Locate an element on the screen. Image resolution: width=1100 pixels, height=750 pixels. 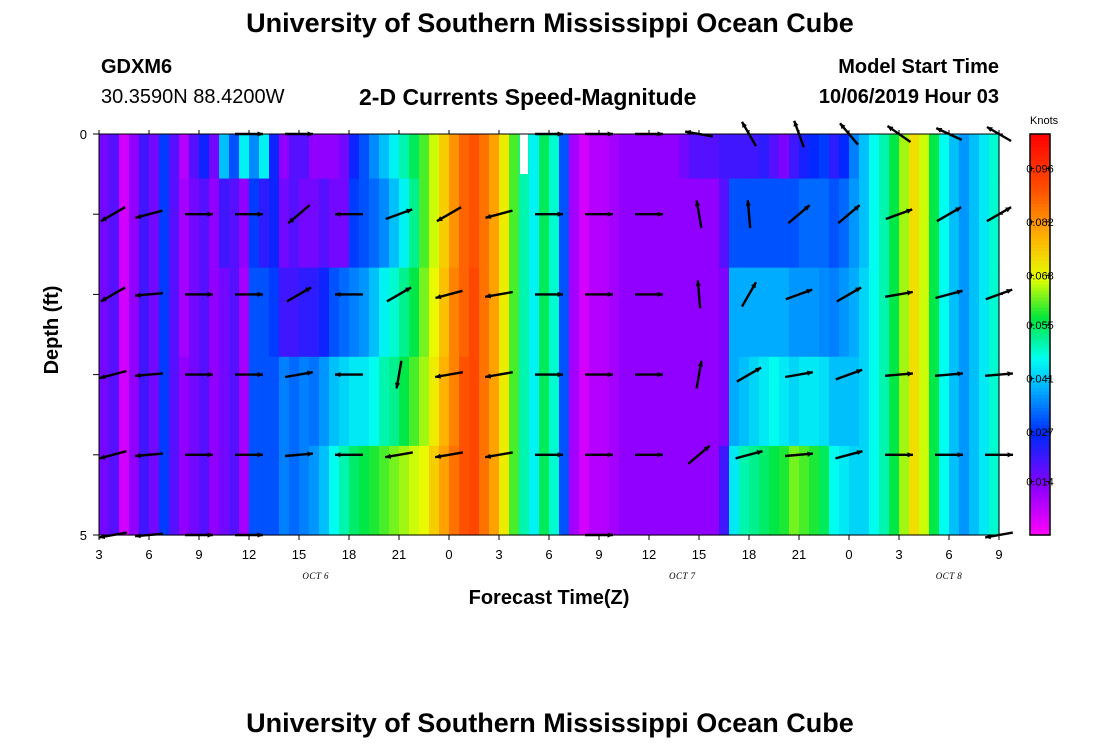
date-label: OCT 7 is located at coordinates (682, 576).